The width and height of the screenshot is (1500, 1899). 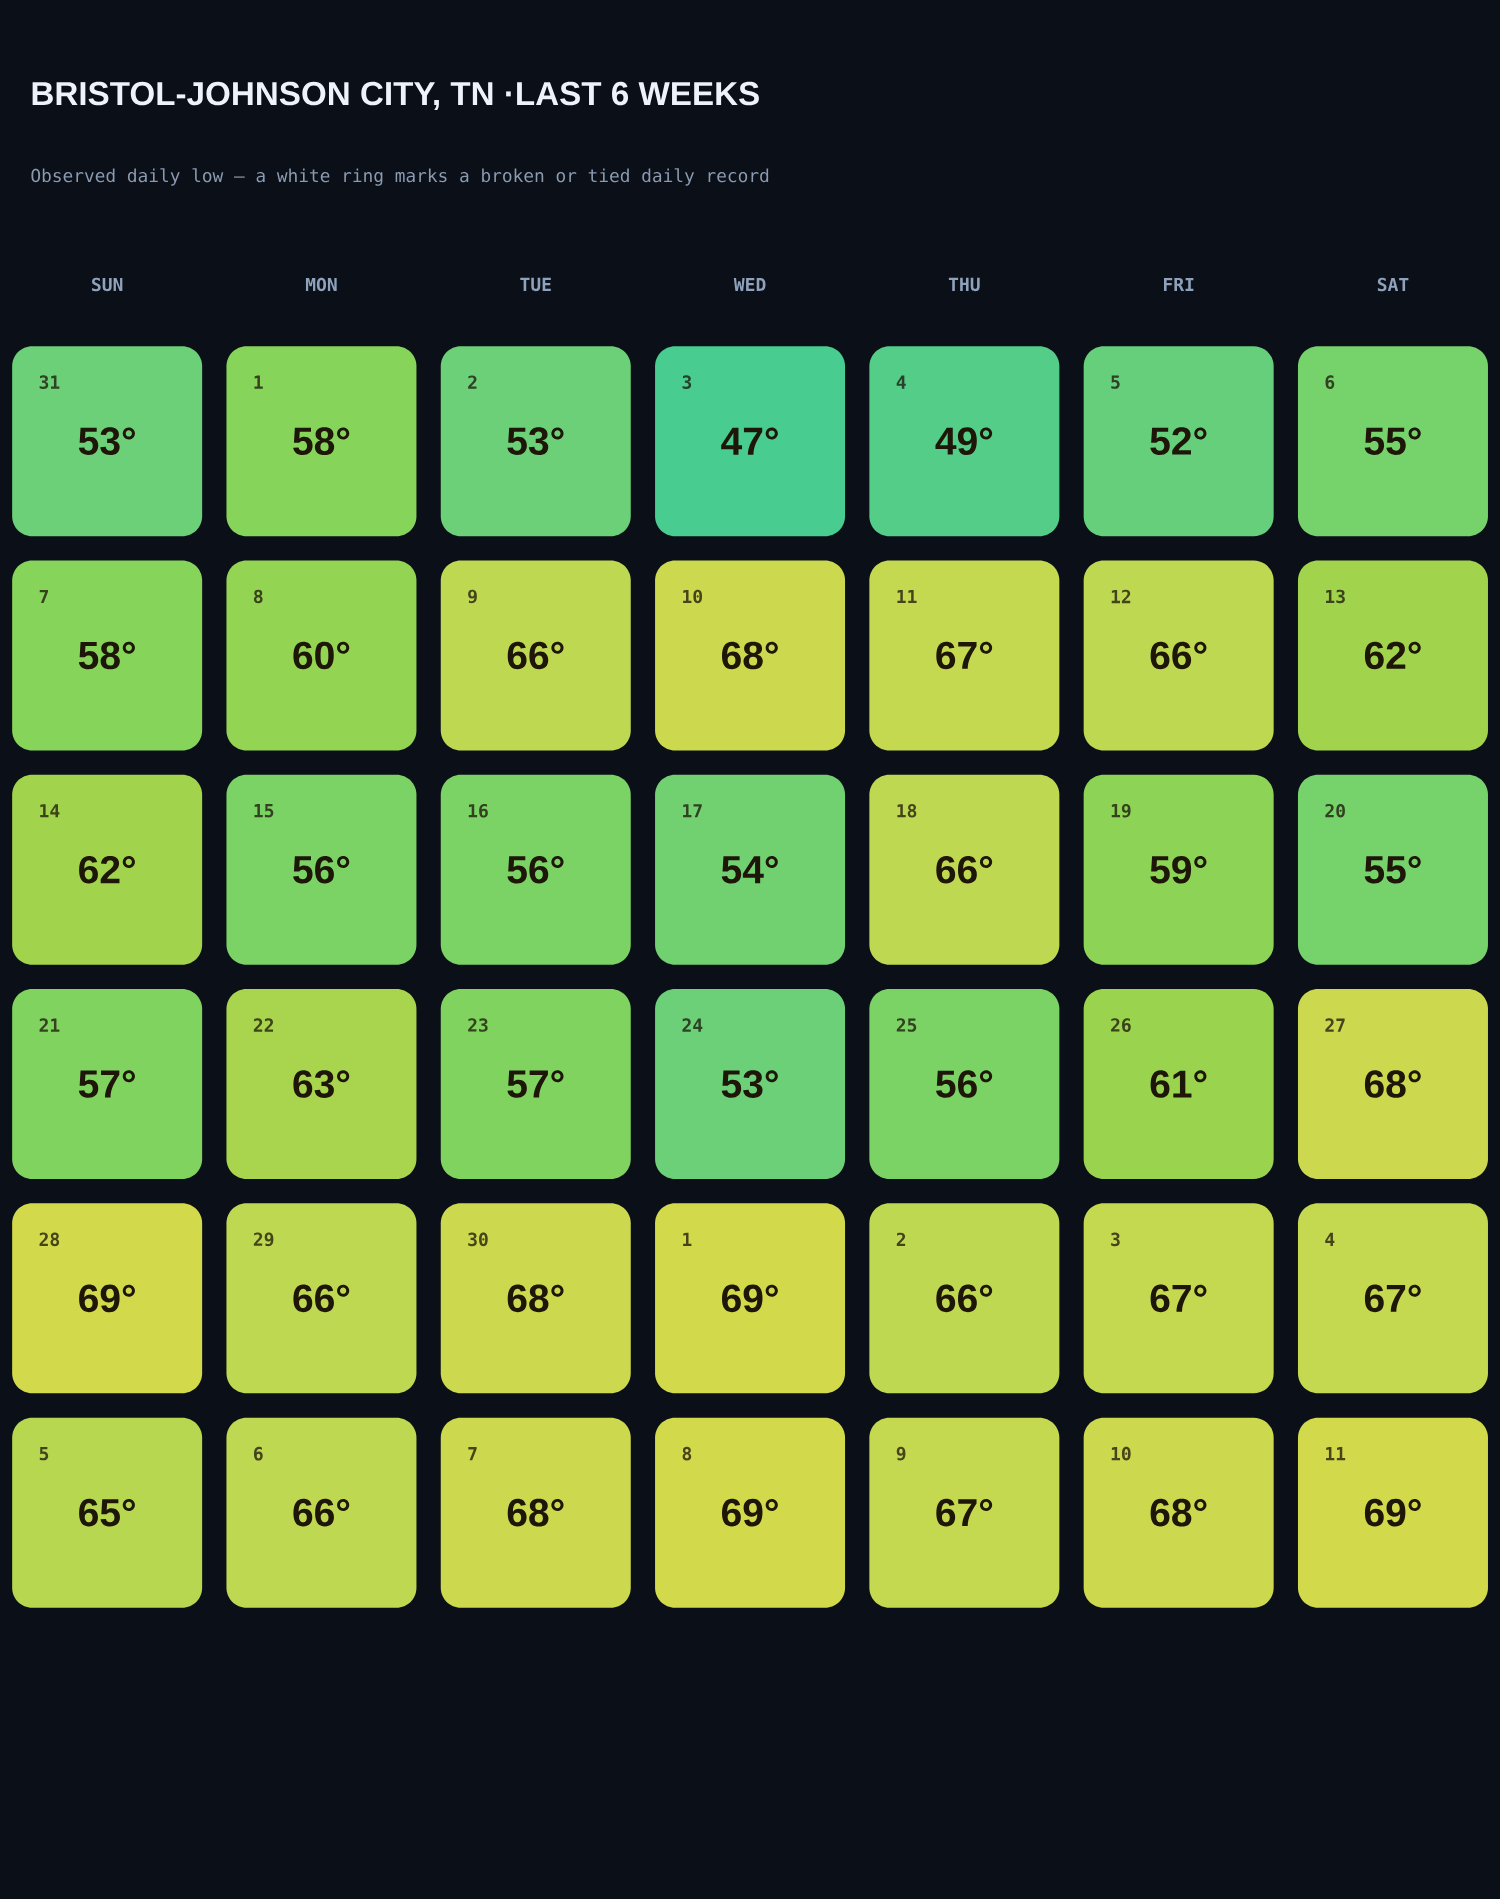 What do you see at coordinates (1121, 810) in the screenshot?
I see `annotation: 19` at bounding box center [1121, 810].